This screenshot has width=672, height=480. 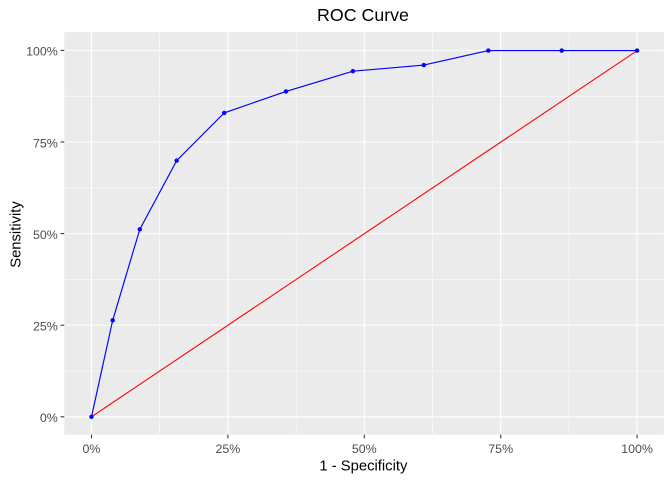 I want to click on svg-text: ROC Curve, so click(x=363, y=15).